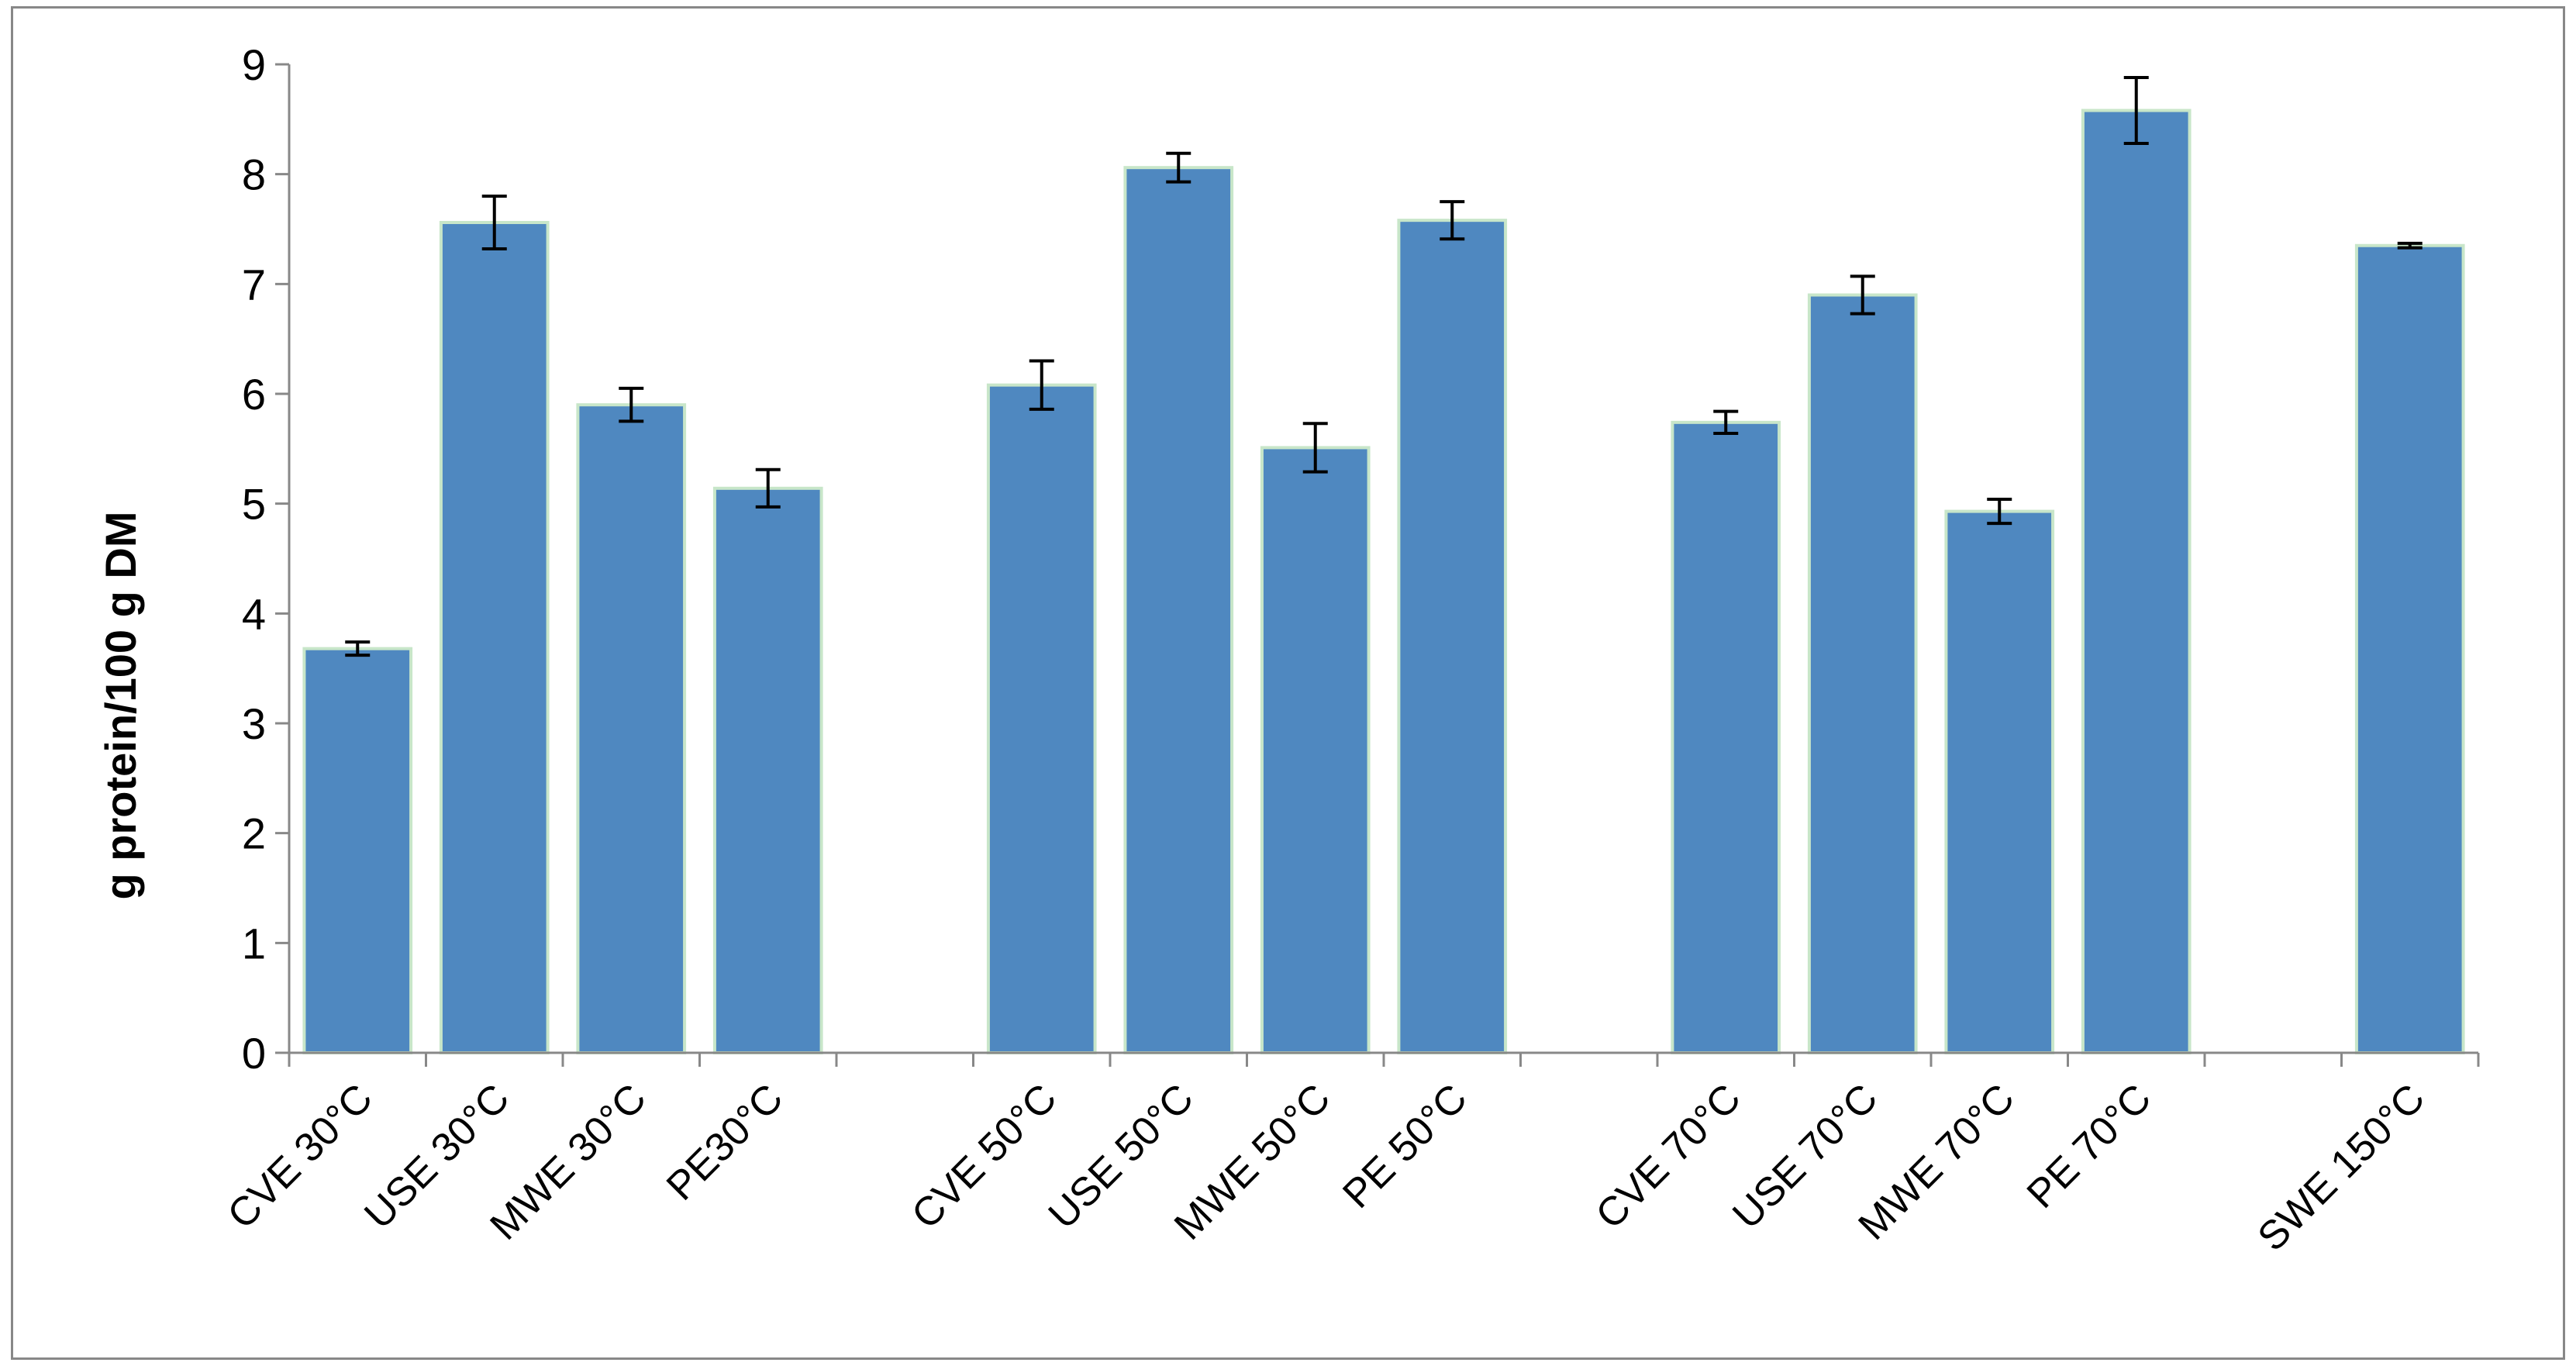 The width and height of the screenshot is (2576, 1366). What do you see at coordinates (984, 1156) in the screenshot?
I see `x-category-label: CVE 50°C` at bounding box center [984, 1156].